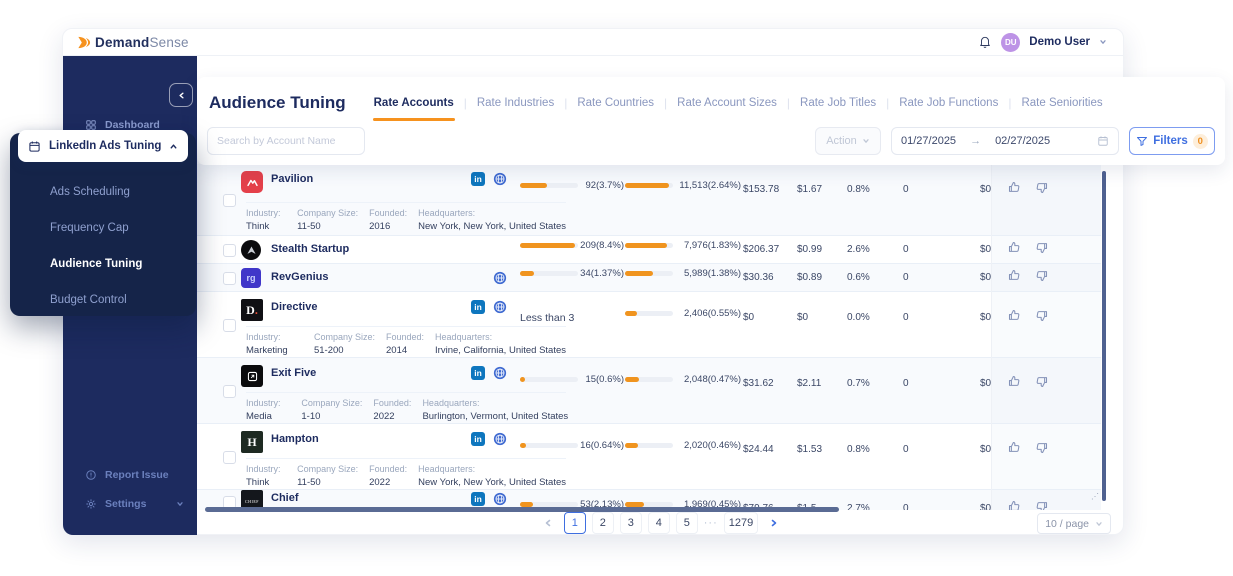 Image resolution: width=1233 pixels, height=576 pixels. I want to click on tab-rate-account-sizes: Rate Account Sizes, so click(727, 103).